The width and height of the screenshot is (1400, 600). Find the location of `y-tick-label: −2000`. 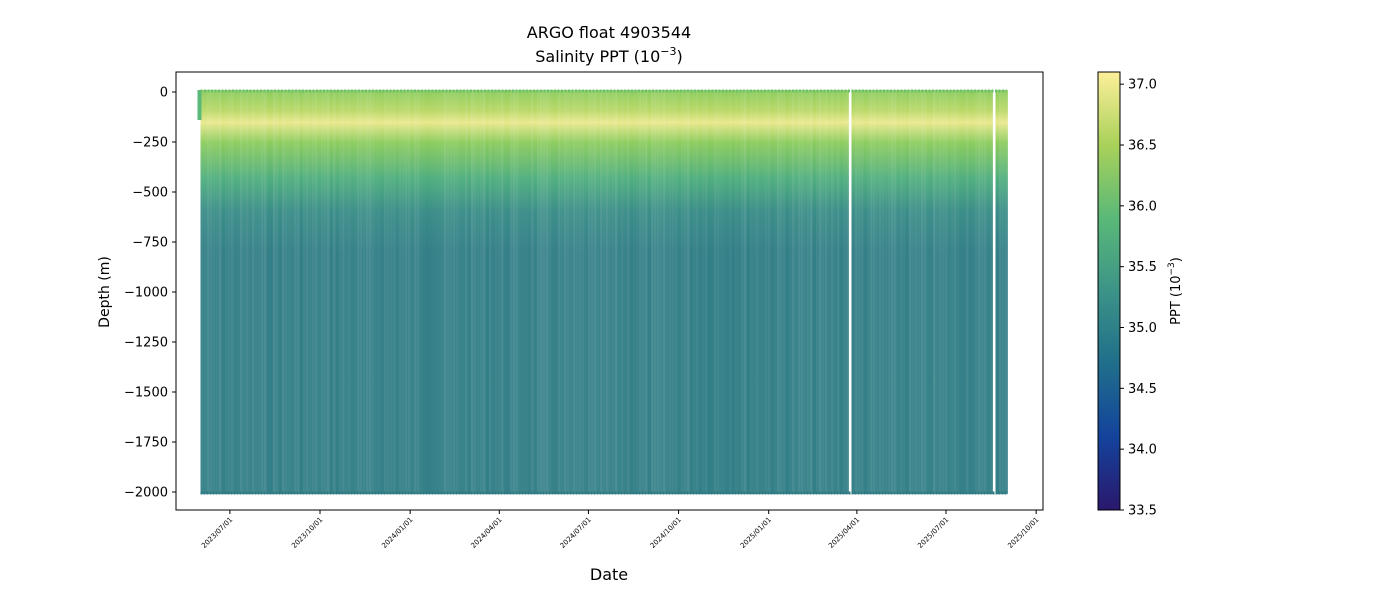

y-tick-label: −2000 is located at coordinates (146, 493).